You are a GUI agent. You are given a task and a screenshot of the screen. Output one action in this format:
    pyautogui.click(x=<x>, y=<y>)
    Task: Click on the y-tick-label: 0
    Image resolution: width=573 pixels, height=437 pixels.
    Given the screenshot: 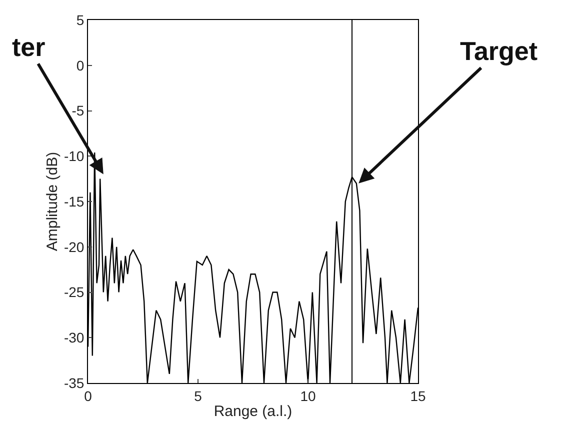 What is the action you would take?
    pyautogui.click(x=80, y=65)
    